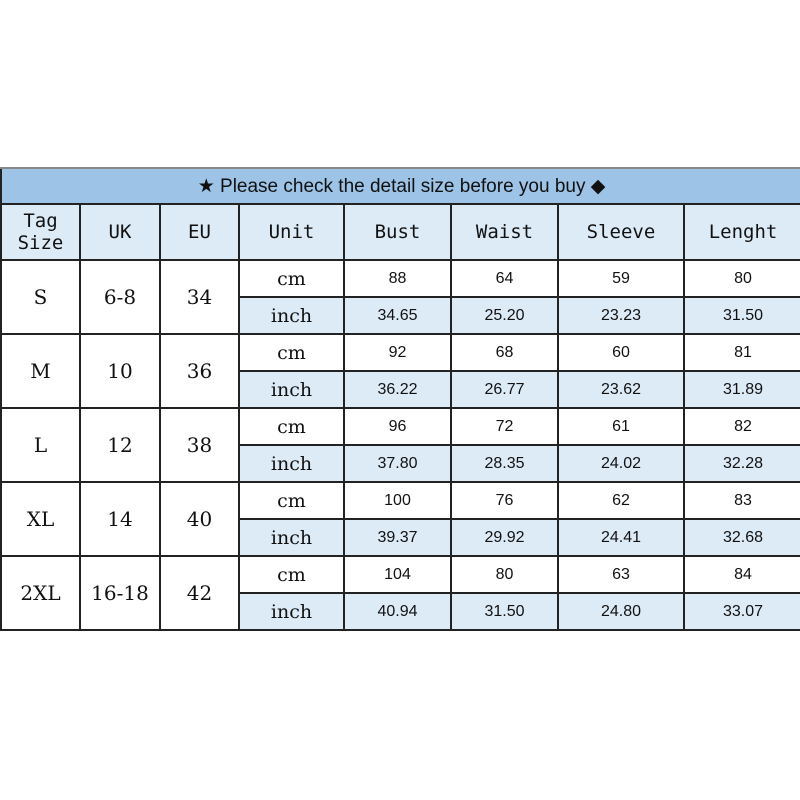 Image resolution: width=800 pixels, height=800 pixels. What do you see at coordinates (621, 278) in the screenshot?
I see `cell-value: 59` at bounding box center [621, 278].